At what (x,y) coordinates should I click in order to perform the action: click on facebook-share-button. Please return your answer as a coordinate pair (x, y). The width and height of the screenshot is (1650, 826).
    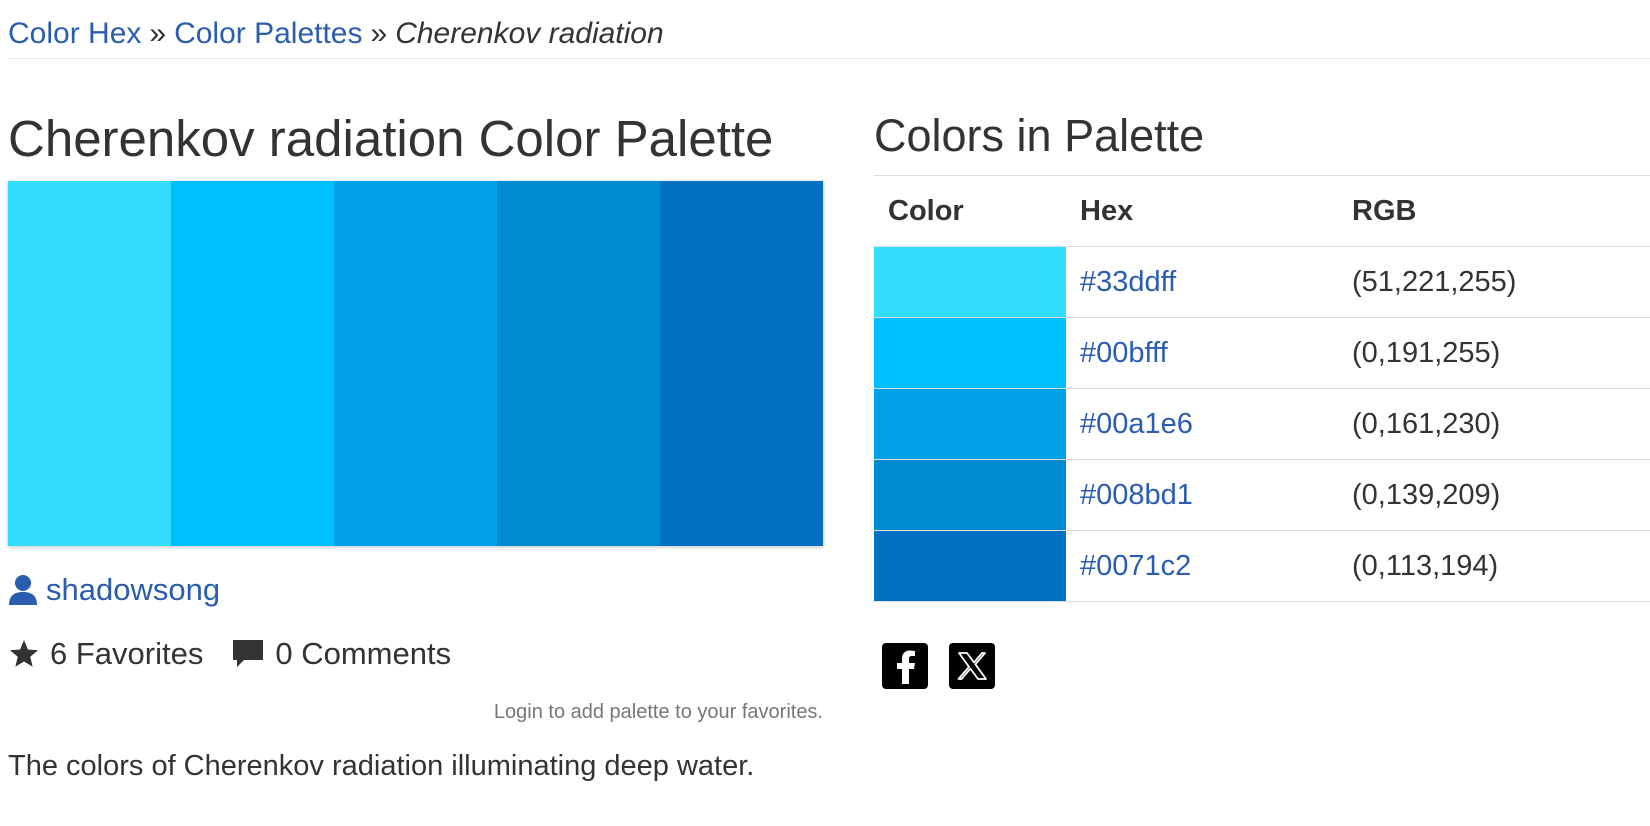
    Looking at the image, I should click on (905, 666).